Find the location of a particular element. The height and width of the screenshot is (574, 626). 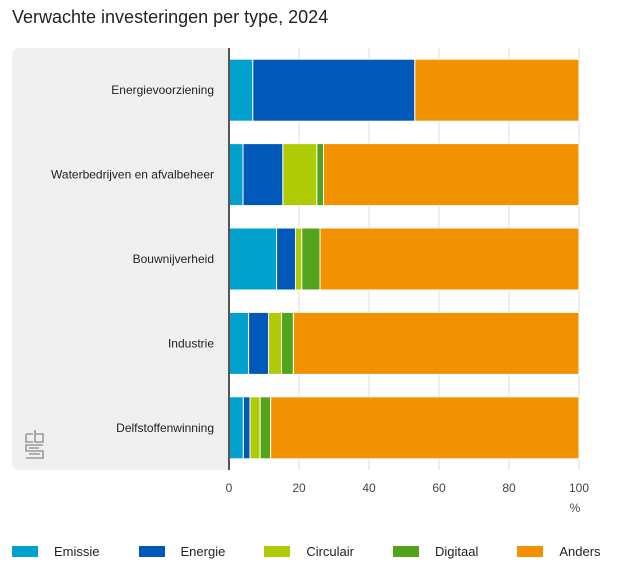

legend-item-digitaal: Digitaal is located at coordinates (435, 551).